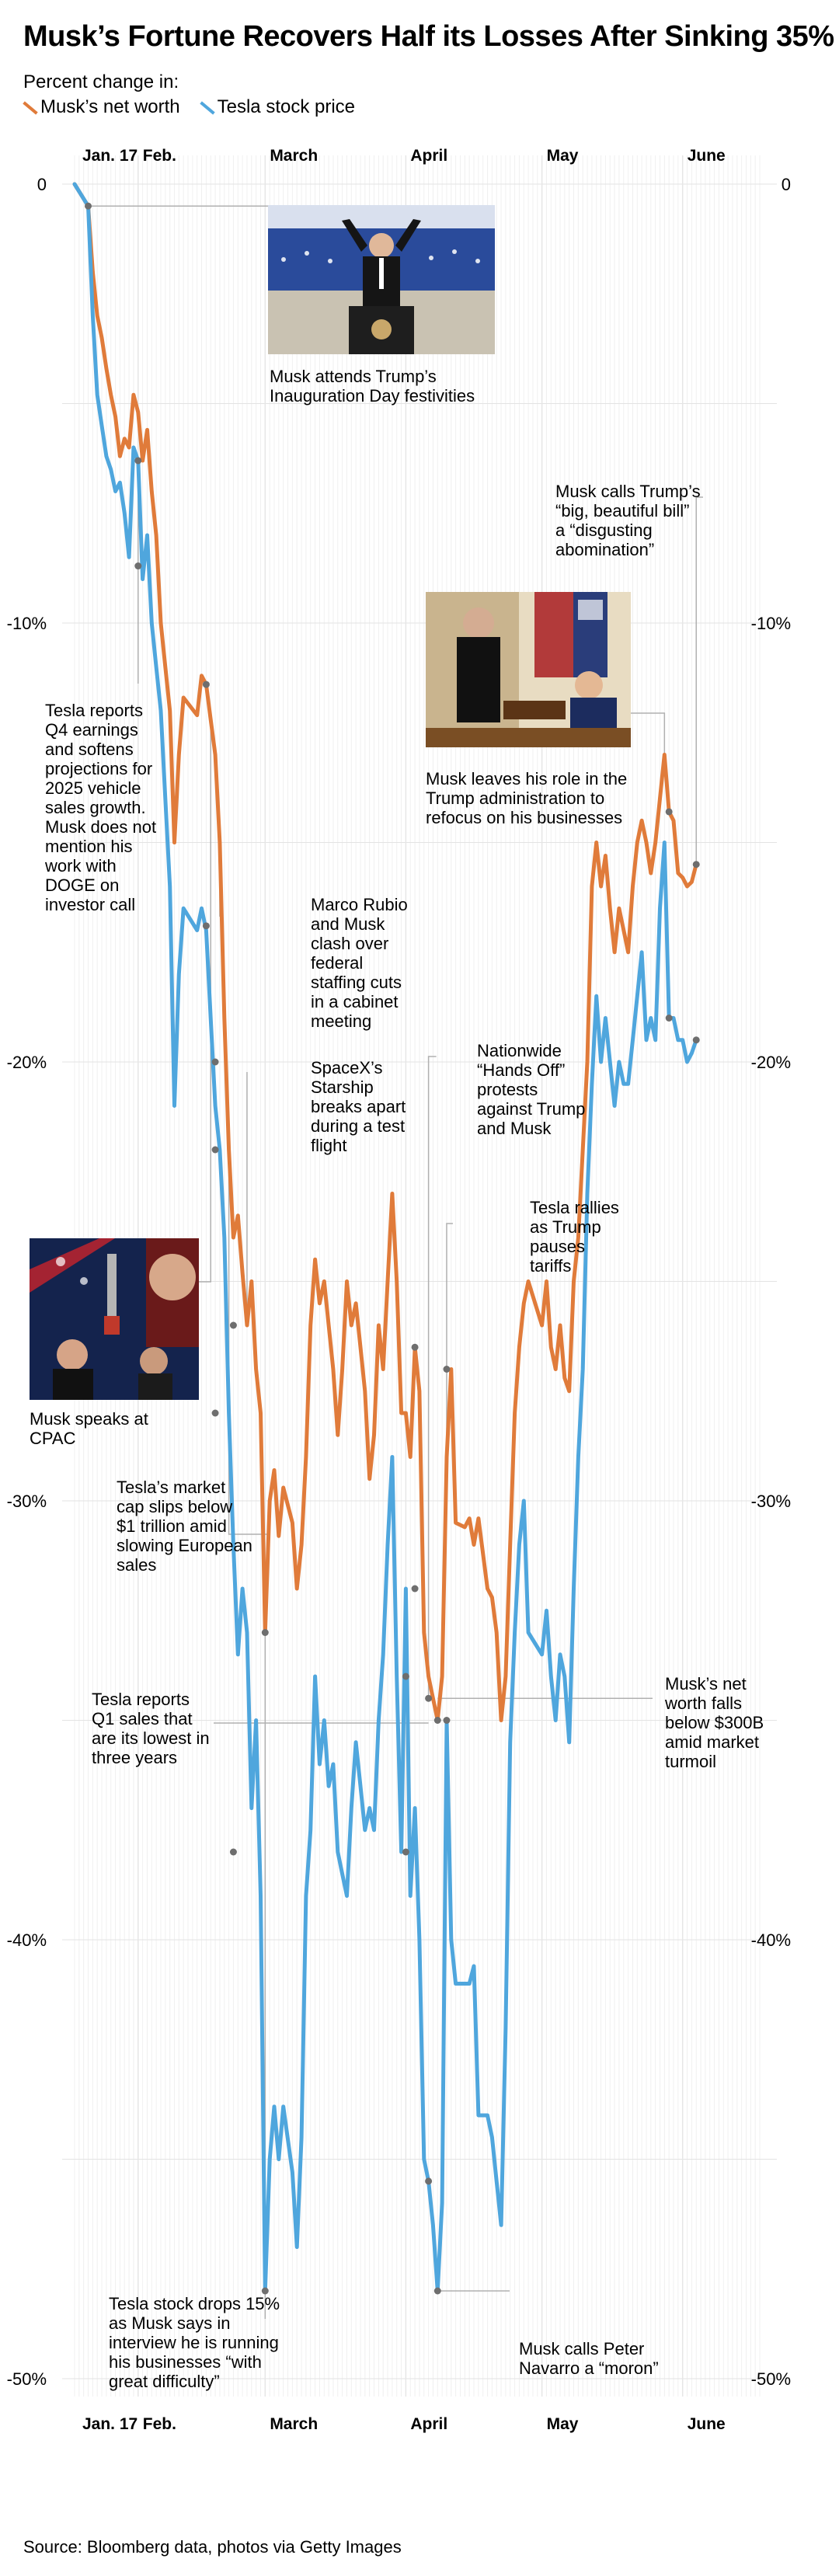 The width and height of the screenshot is (839, 2576). I want to click on y-tick-label-left: -40%, so click(27, 1940).